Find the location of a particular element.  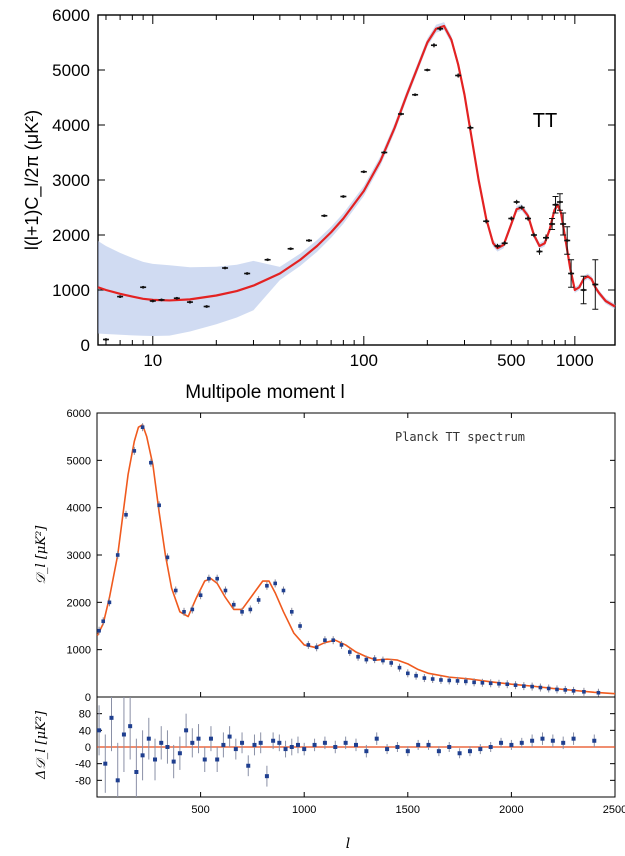

residual-axis-ticks is located at coordinates (356, 755).